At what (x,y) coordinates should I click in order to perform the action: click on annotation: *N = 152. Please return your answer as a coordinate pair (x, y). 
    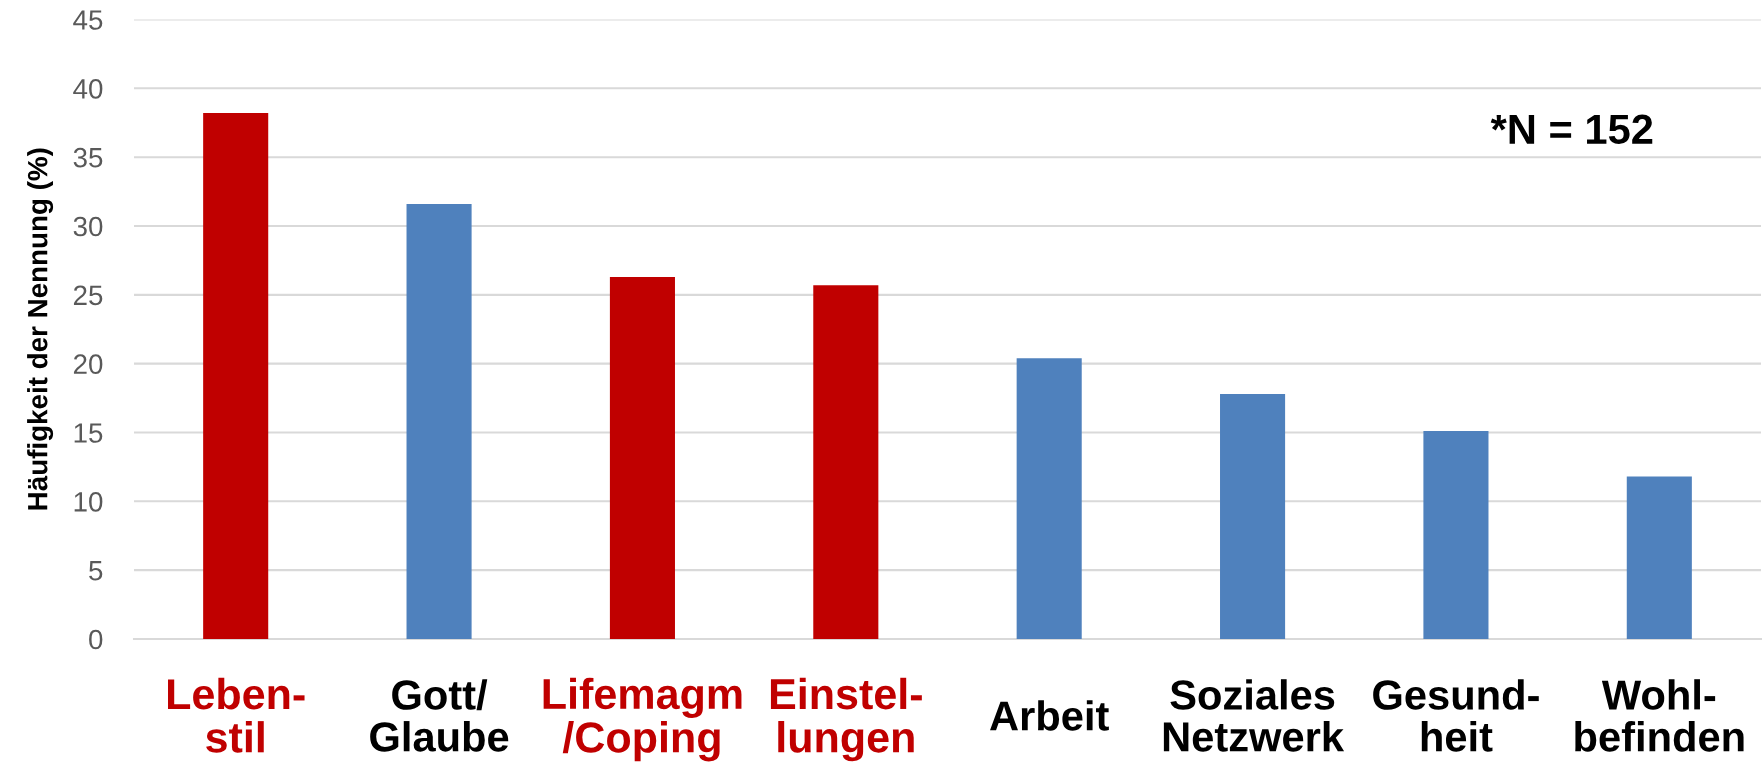
    Looking at the image, I should click on (1571, 129).